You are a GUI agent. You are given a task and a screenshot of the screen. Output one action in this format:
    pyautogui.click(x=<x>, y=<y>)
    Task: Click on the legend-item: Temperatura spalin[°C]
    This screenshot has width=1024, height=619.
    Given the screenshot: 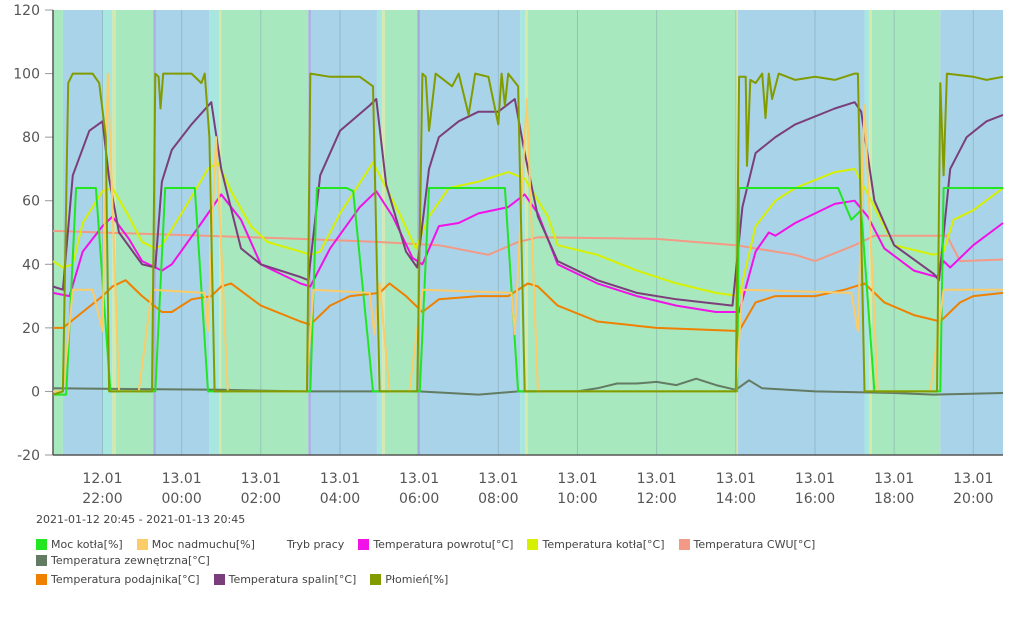 What is the action you would take?
    pyautogui.click(x=285, y=579)
    